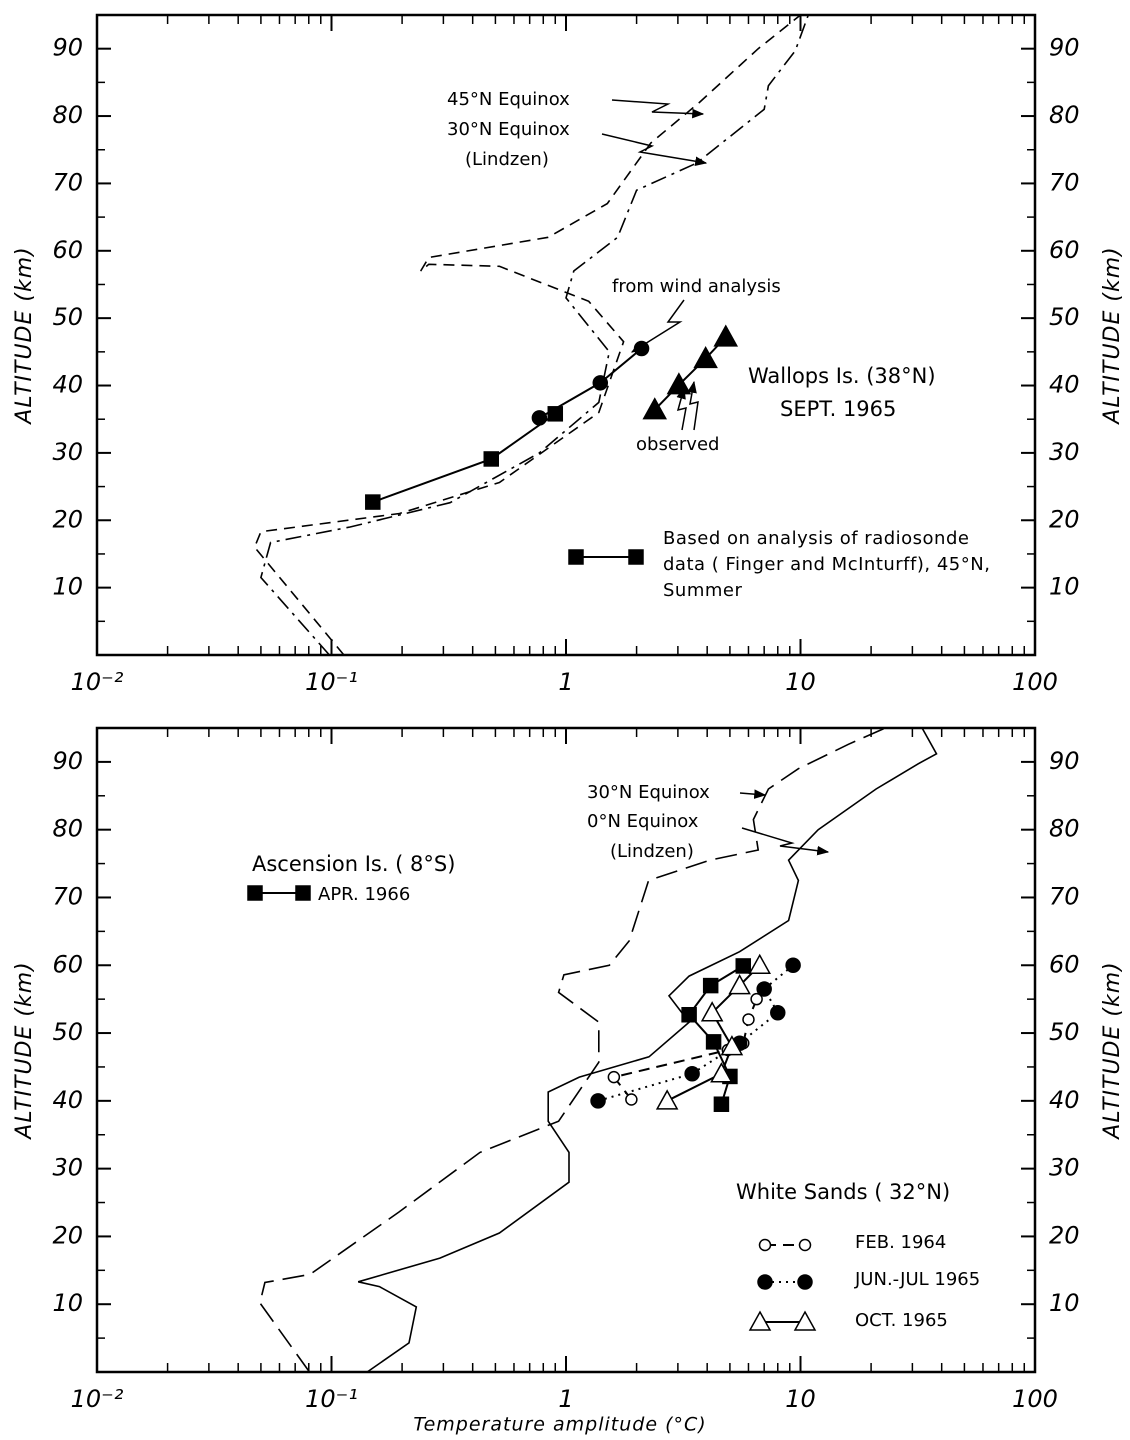 This screenshot has width=1130, height=1440. What do you see at coordinates (1035, 1399) in the screenshot?
I see `x-tick-label: 100` at bounding box center [1035, 1399].